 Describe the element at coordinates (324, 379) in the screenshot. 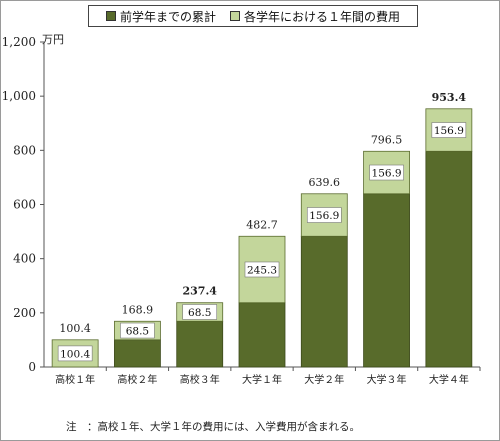

I see `x-tick-label: 大学２年` at that location.